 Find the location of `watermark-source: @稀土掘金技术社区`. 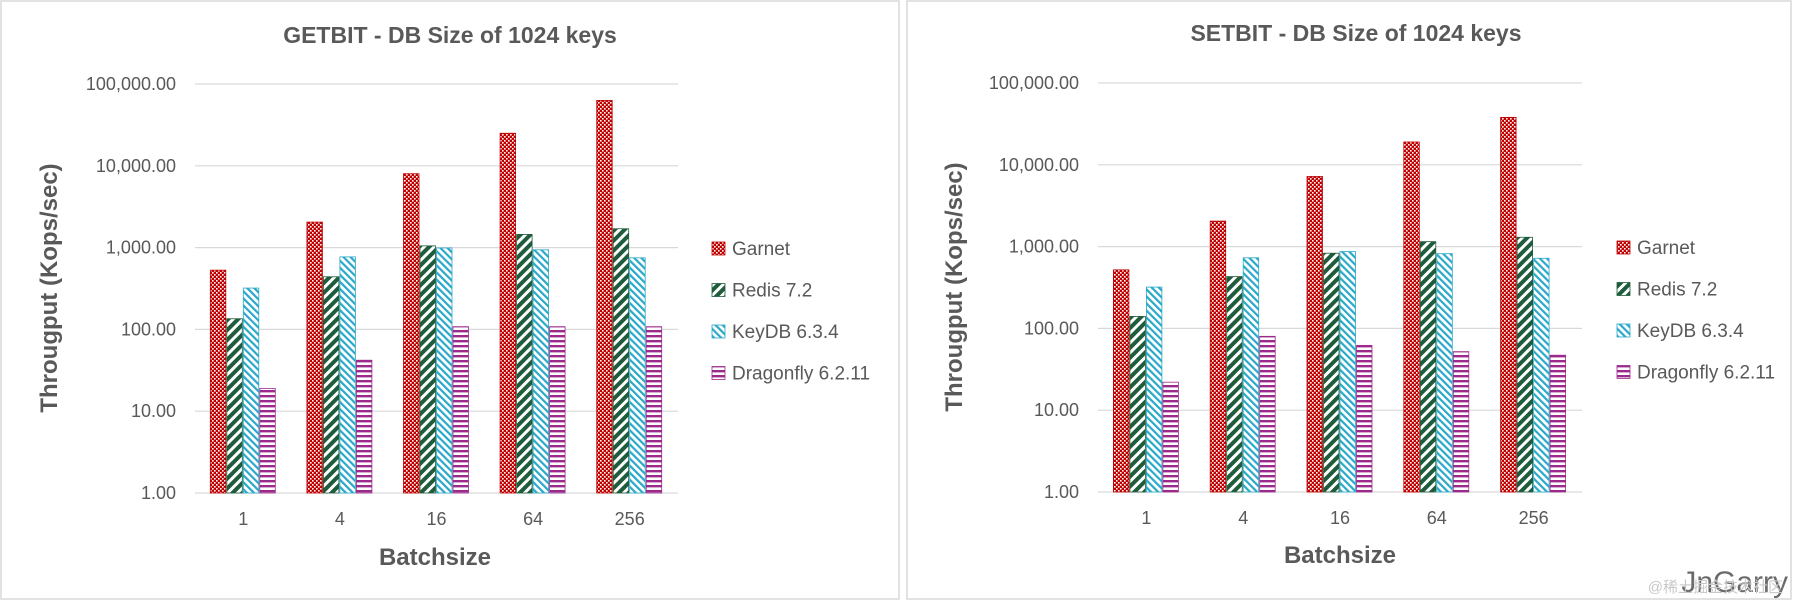

watermark-source: @稀土掘金技术社区 is located at coordinates (1715, 587).